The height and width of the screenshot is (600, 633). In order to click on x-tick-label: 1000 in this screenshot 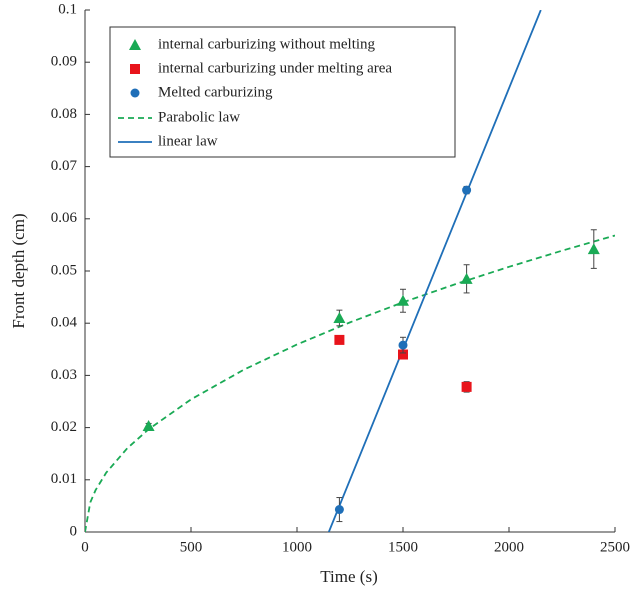, I will do `click(297, 547)`.